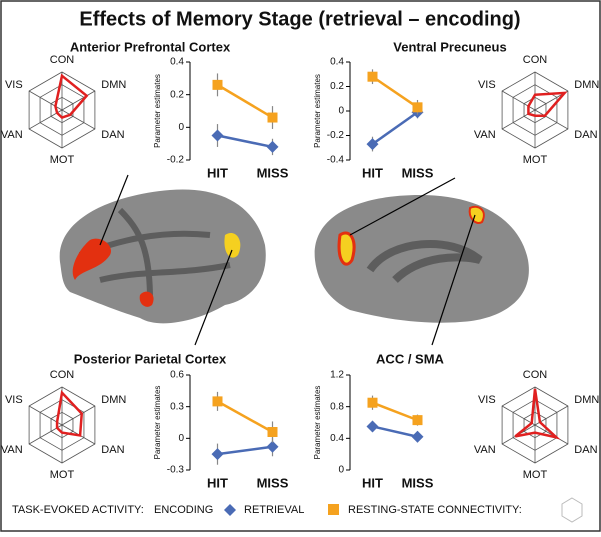  What do you see at coordinates (337, 406) in the screenshot?
I see `y-tick-label: 0.8` at bounding box center [337, 406].